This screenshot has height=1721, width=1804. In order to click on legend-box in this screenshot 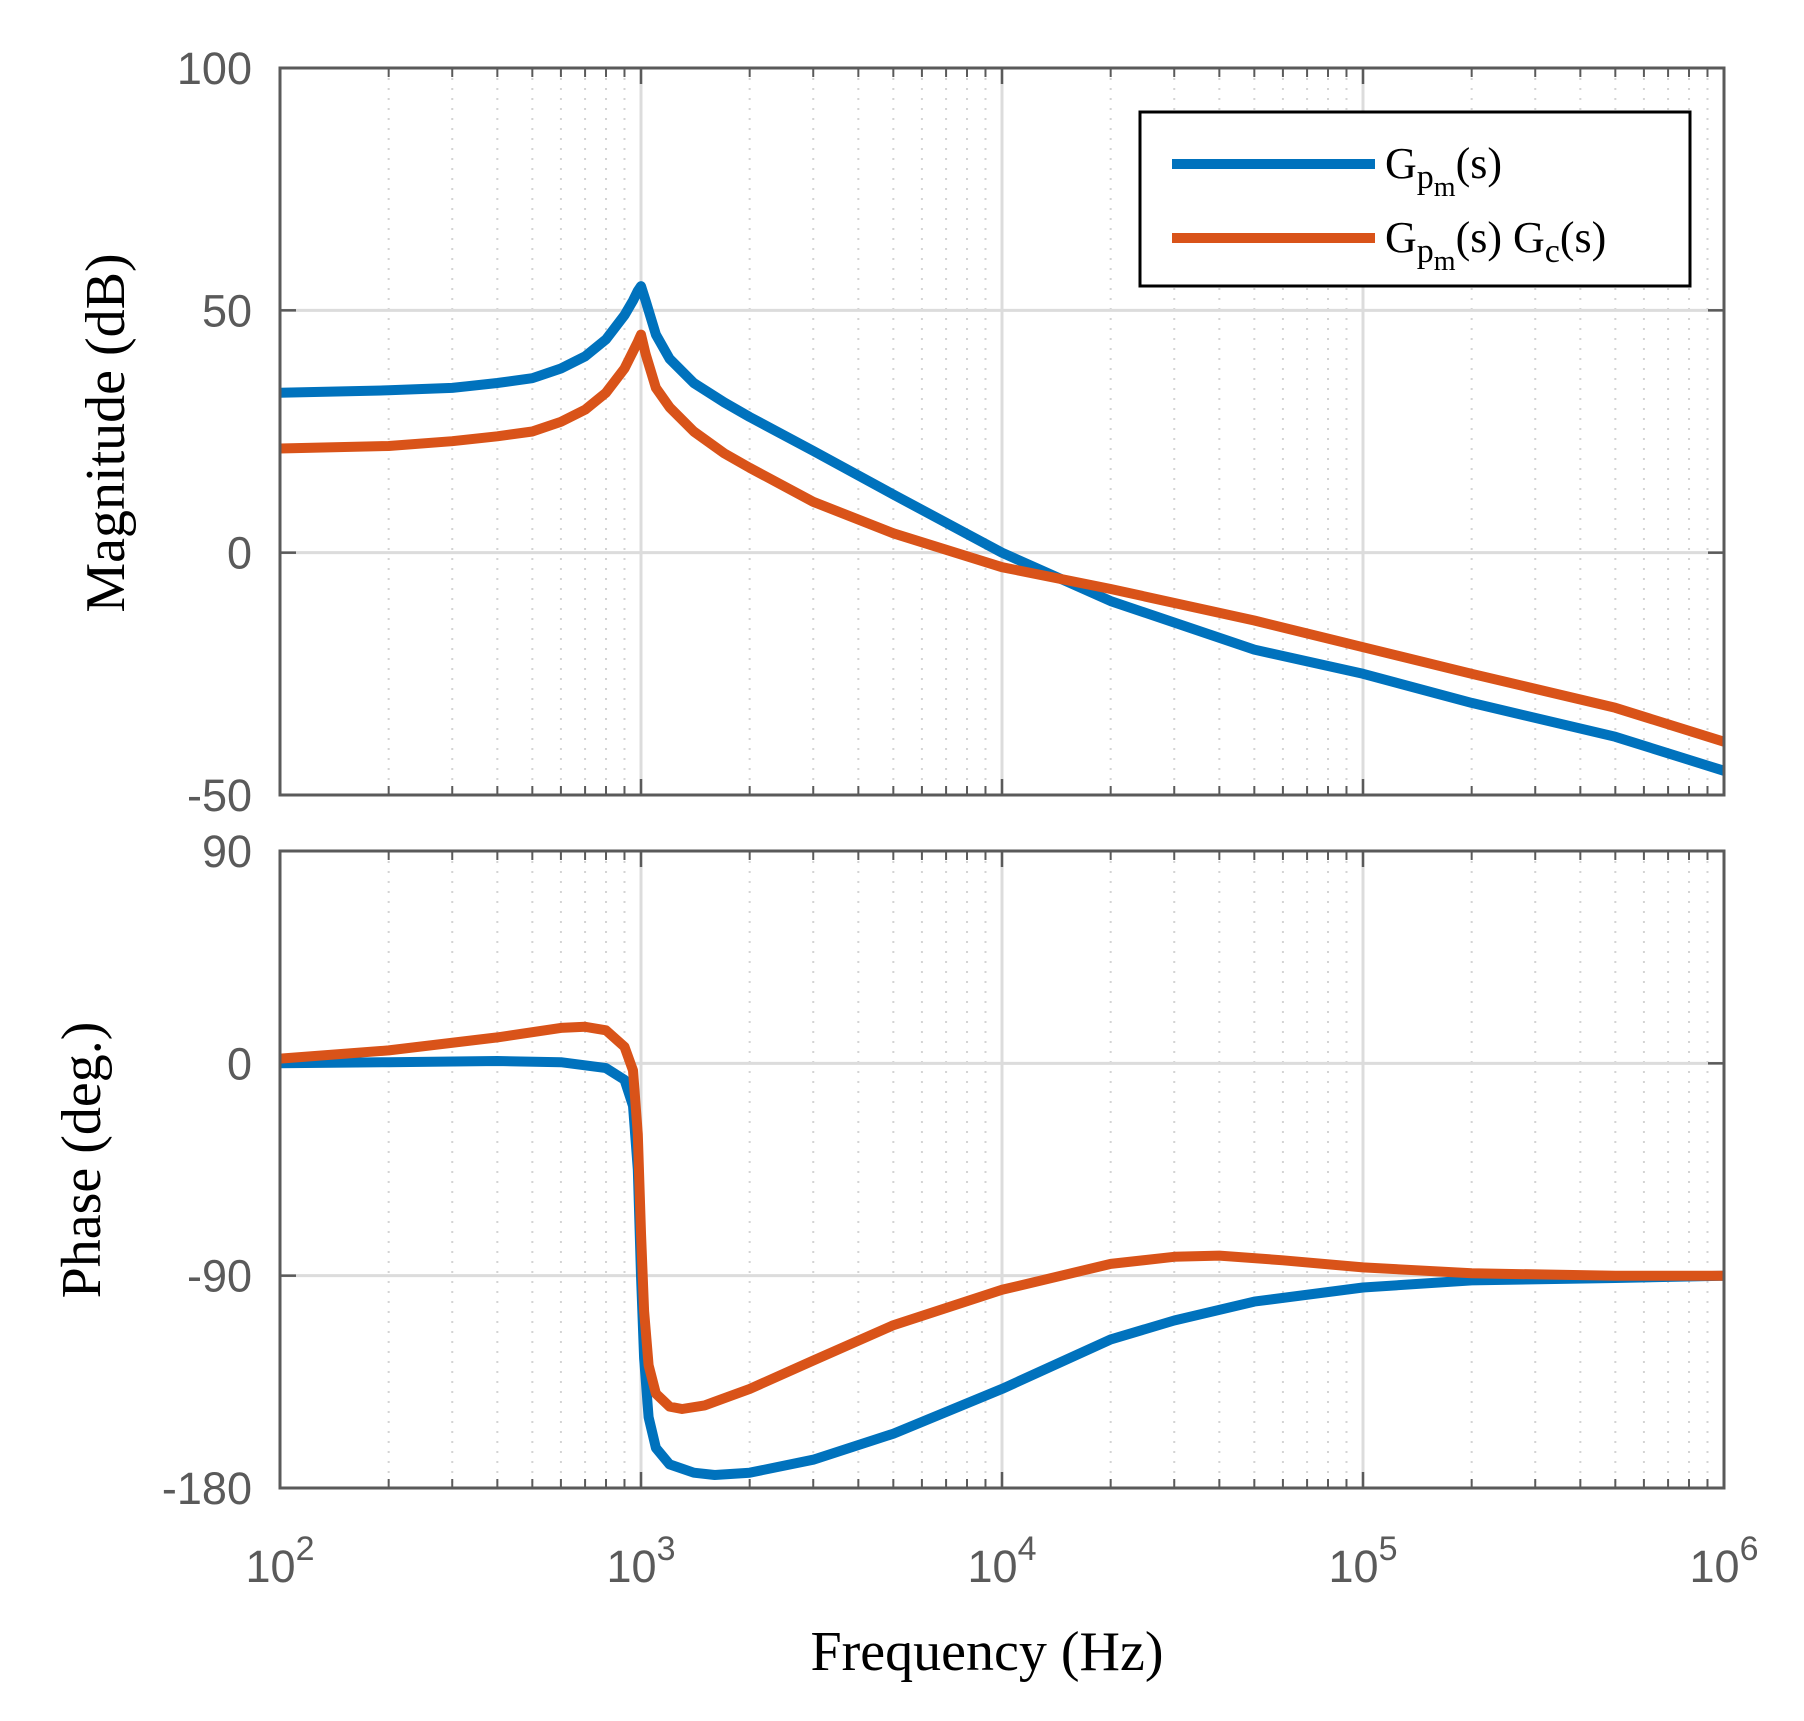, I will do `click(1415, 199)`.